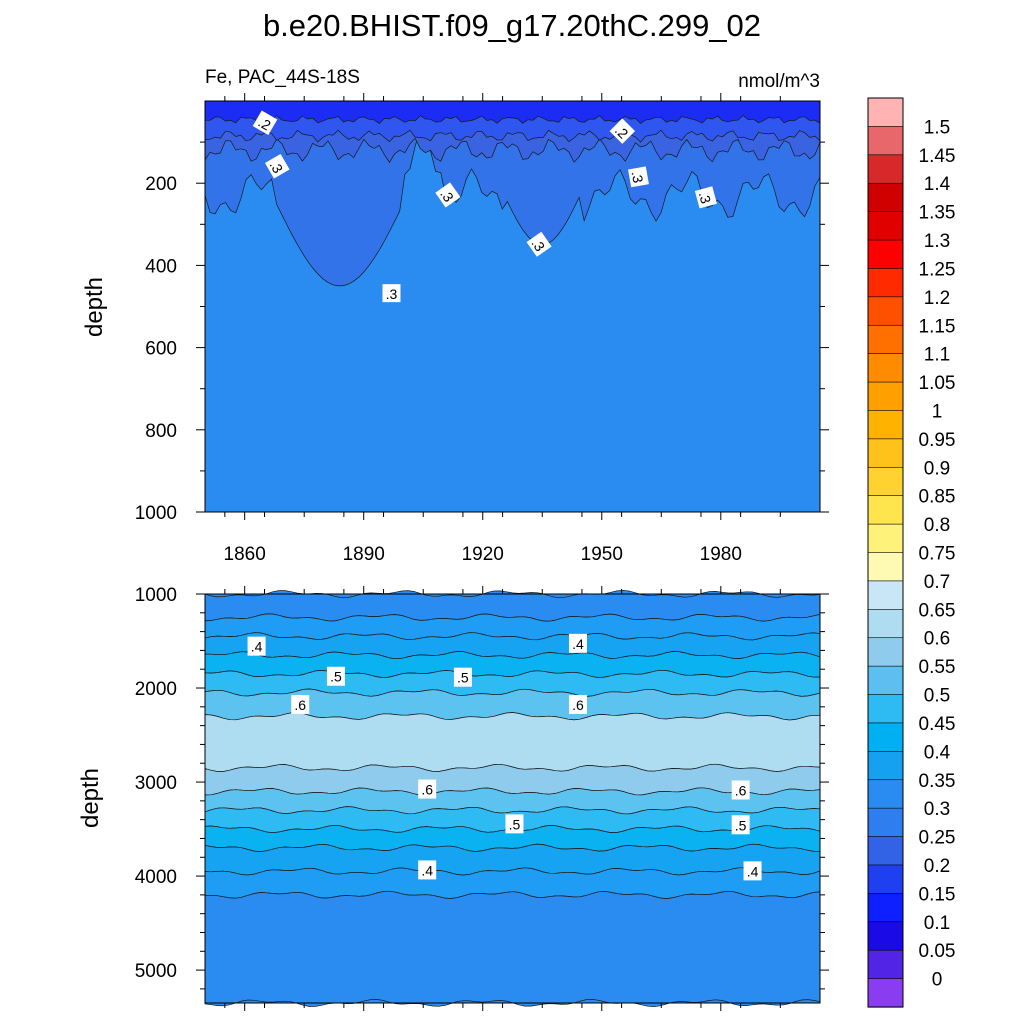 The image size is (1024, 1024). Describe the element at coordinates (937, 980) in the screenshot. I see `colorbar-label: 0` at that location.